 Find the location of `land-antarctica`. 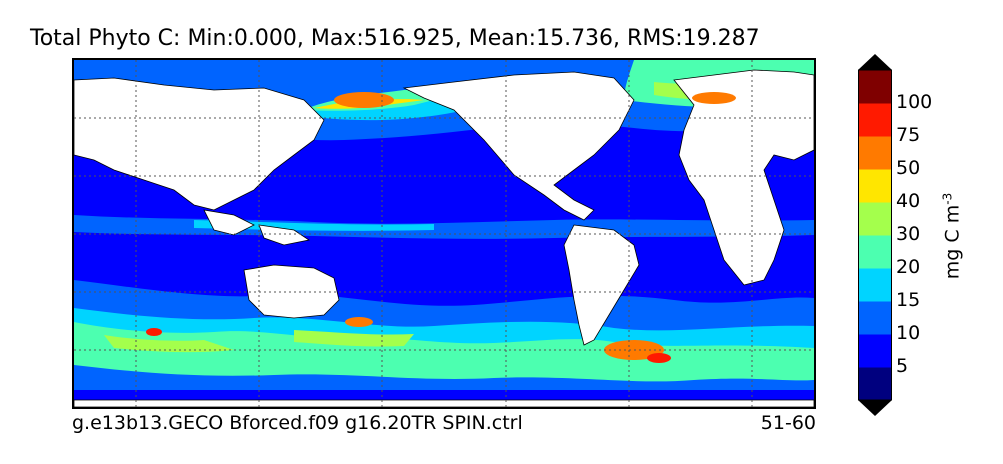

land-antarctica is located at coordinates (444, 403).